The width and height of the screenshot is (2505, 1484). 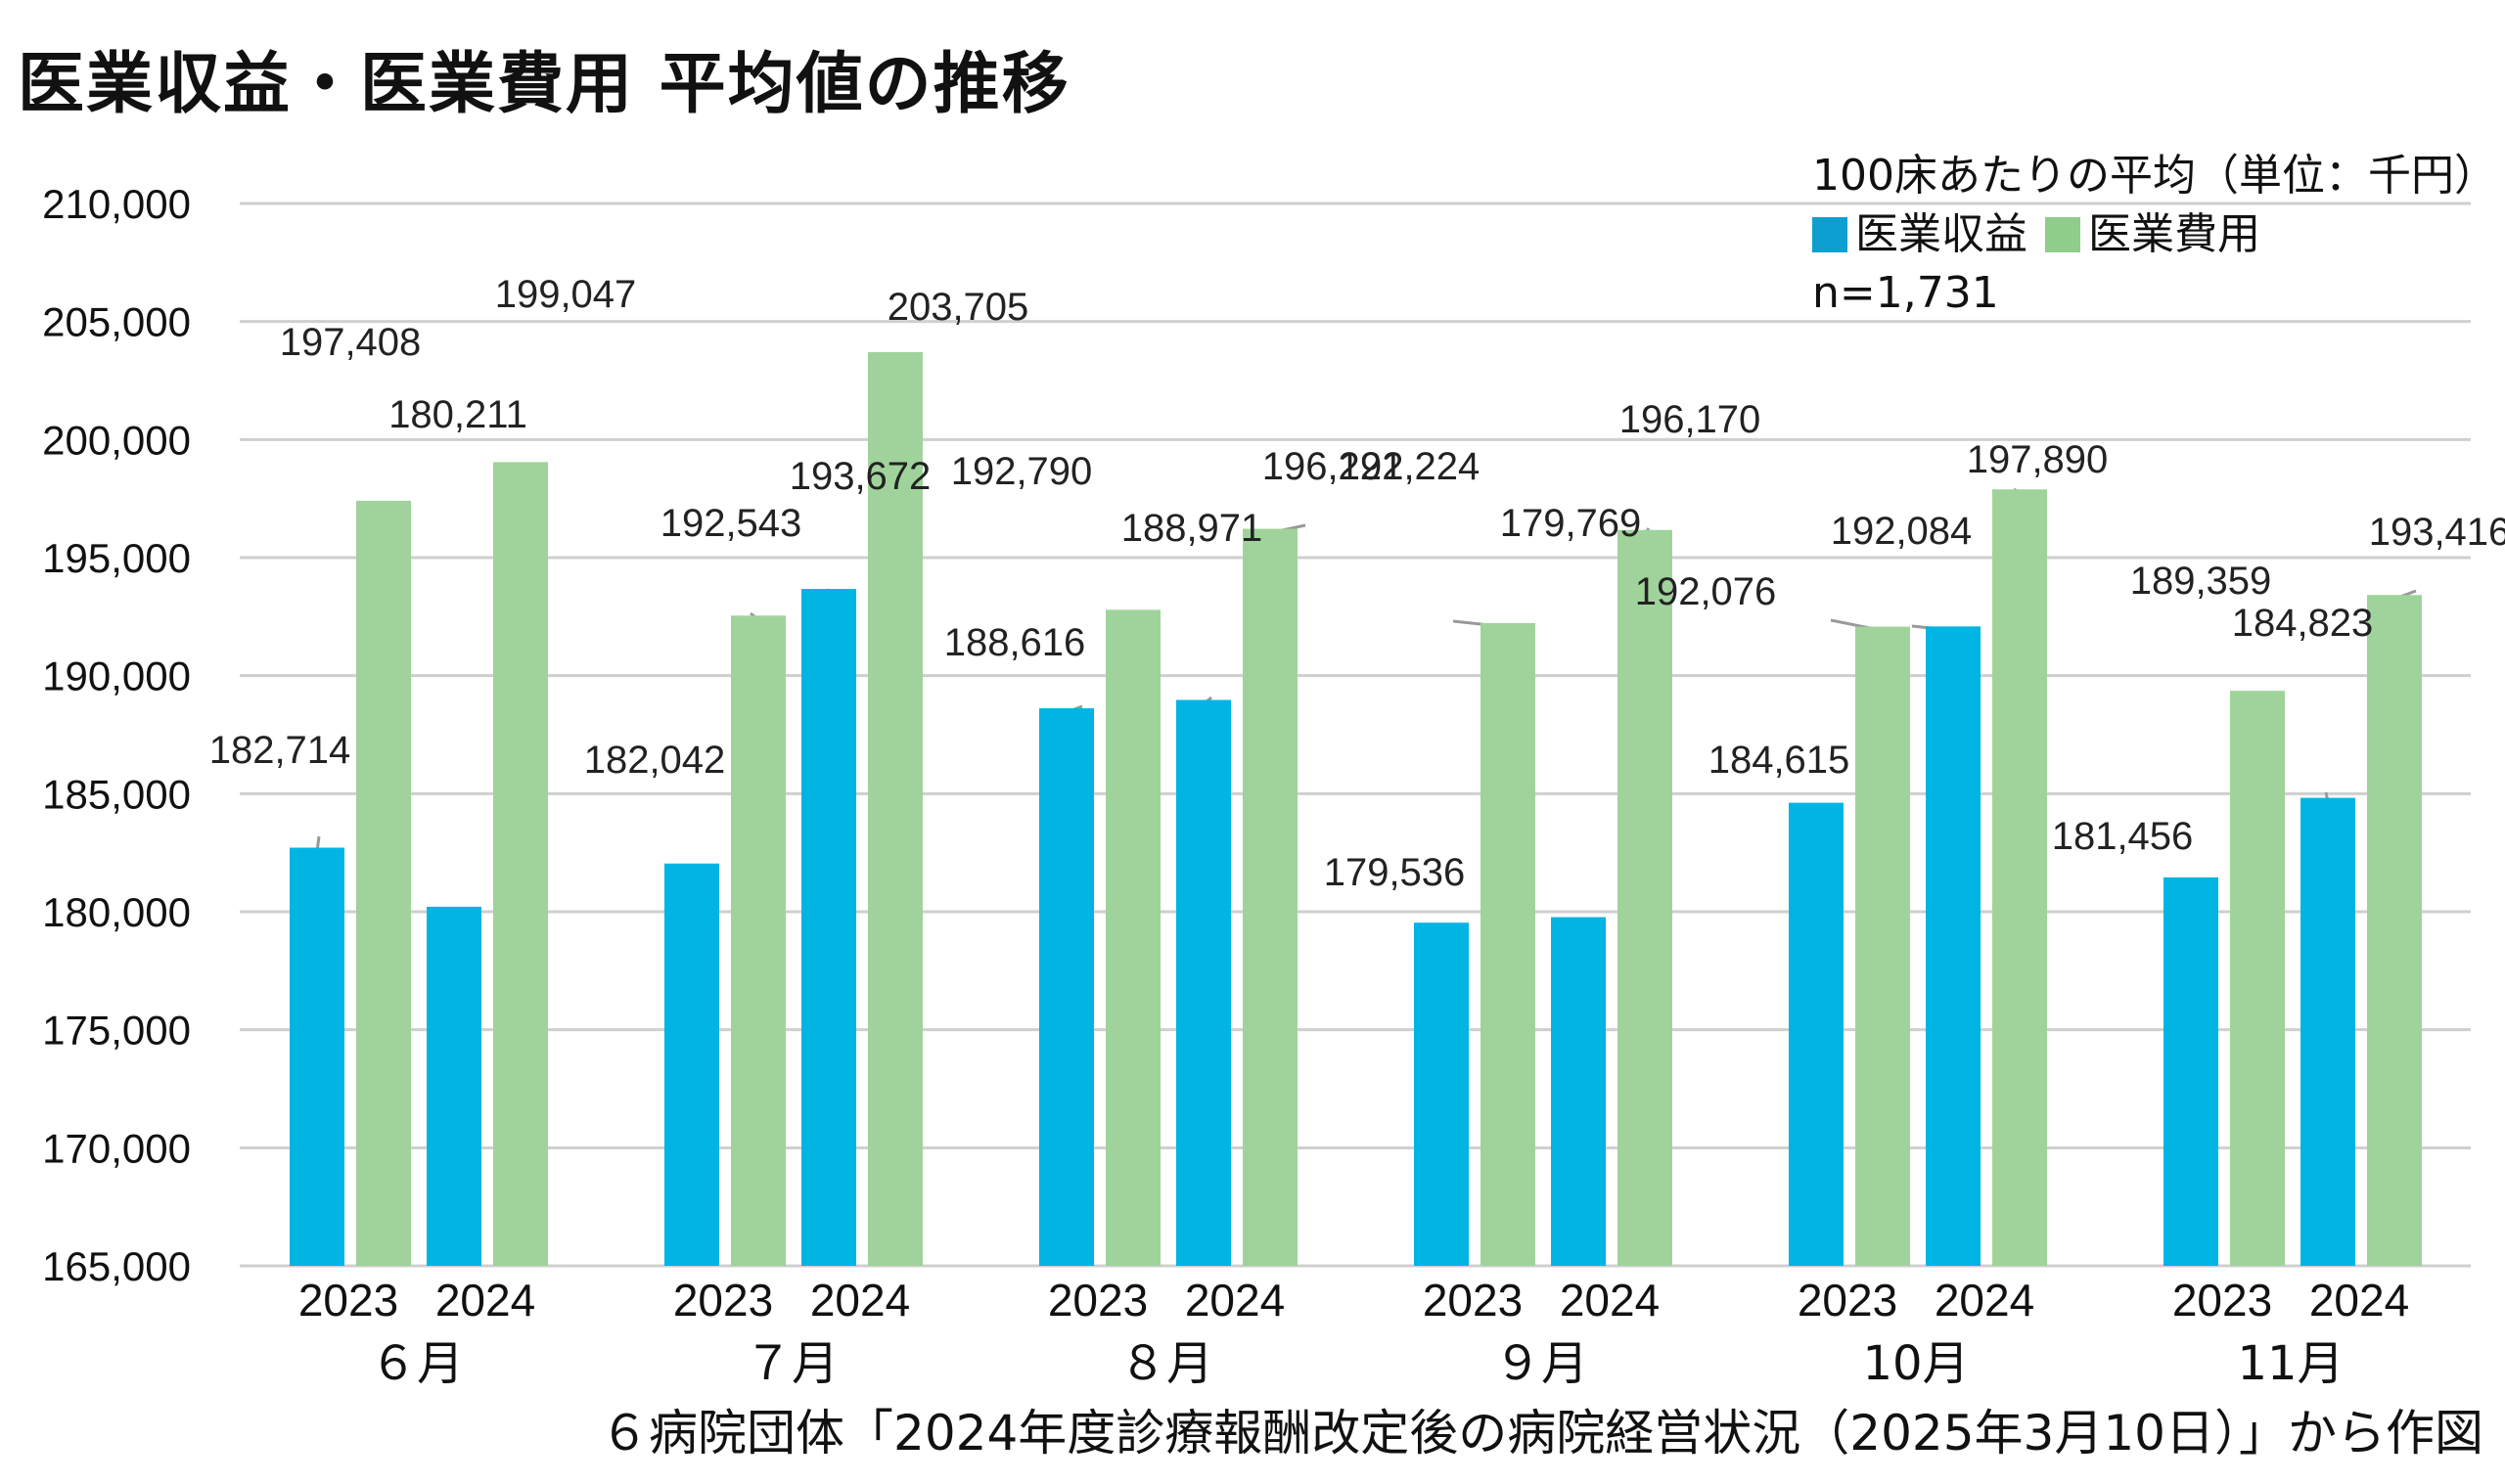 What do you see at coordinates (792, 1363) in the screenshot?
I see `x-tick-month: ７月` at bounding box center [792, 1363].